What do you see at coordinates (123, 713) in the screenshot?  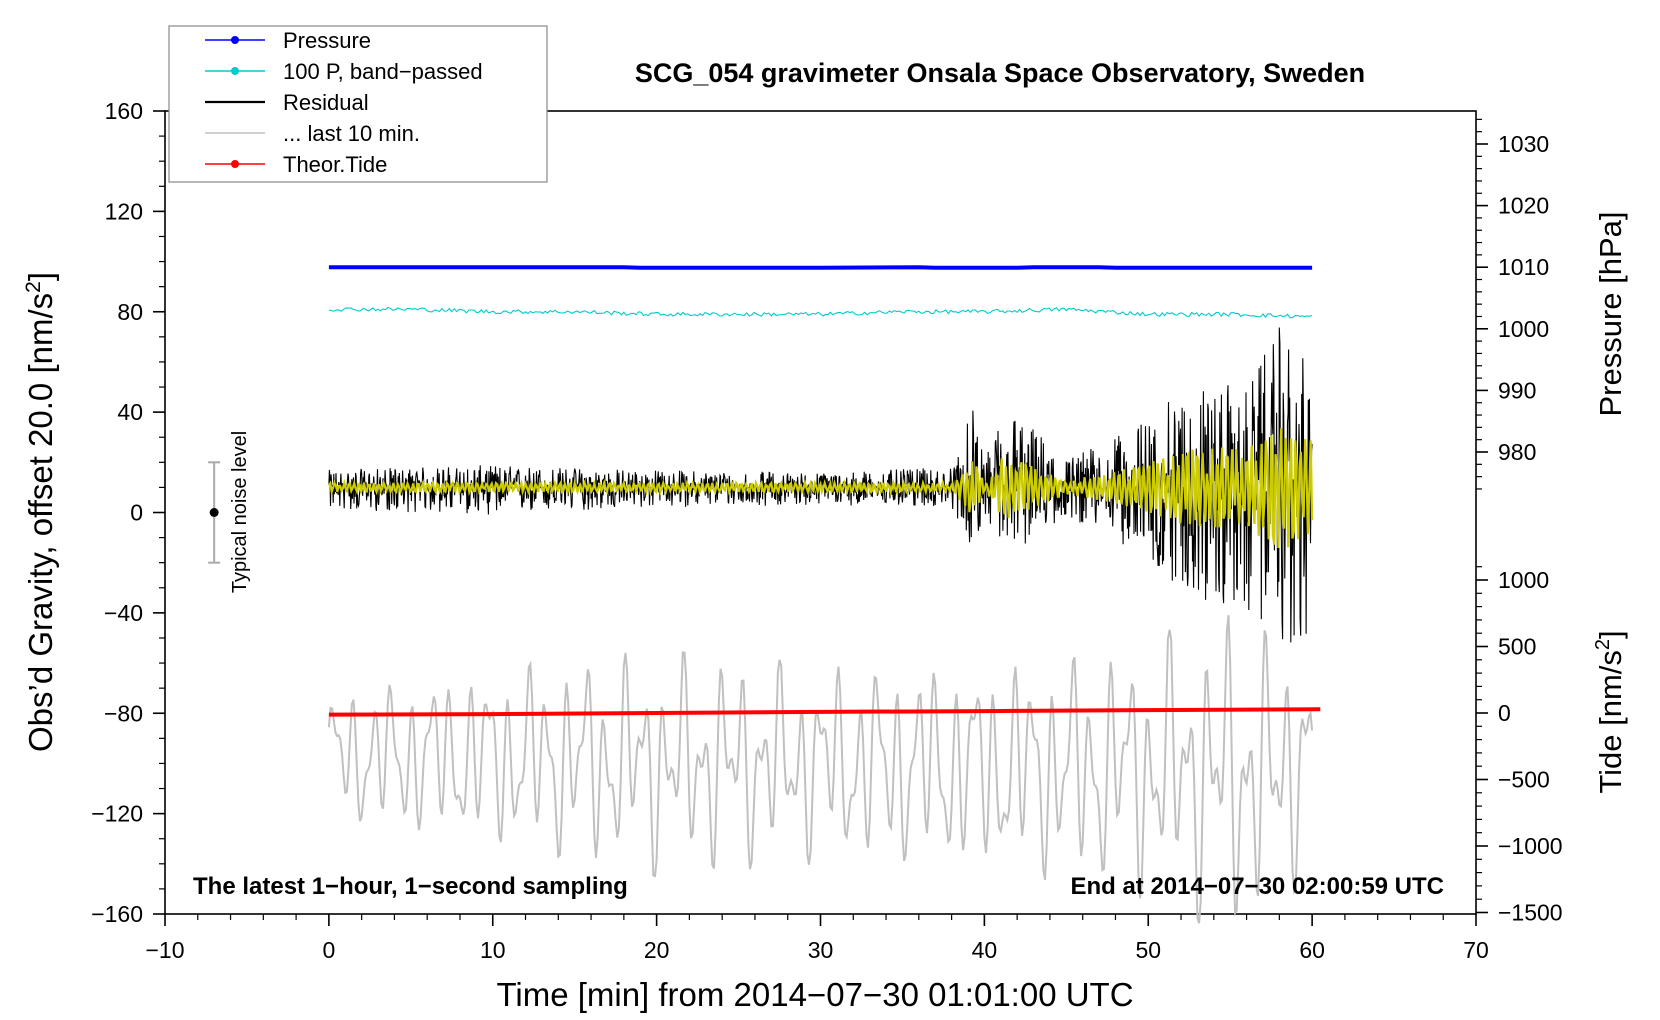 I see `y-tick-label: −80` at bounding box center [123, 713].